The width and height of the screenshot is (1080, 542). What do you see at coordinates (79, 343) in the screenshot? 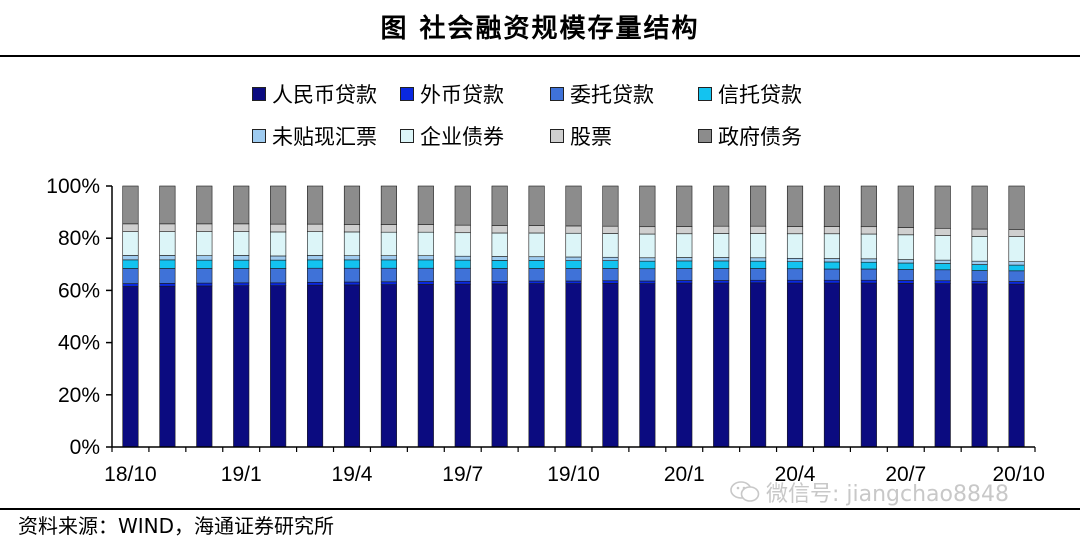
I see `y-tick-label: 40%` at bounding box center [79, 343].